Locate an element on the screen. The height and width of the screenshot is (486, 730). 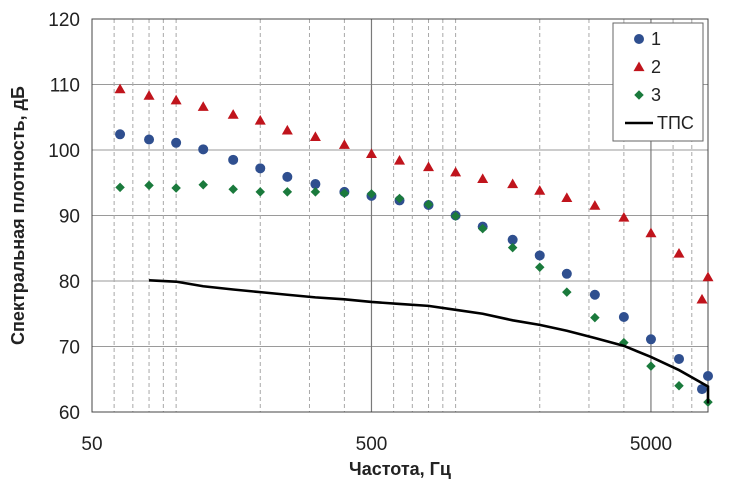
legend-box is located at coordinates (658, 82).